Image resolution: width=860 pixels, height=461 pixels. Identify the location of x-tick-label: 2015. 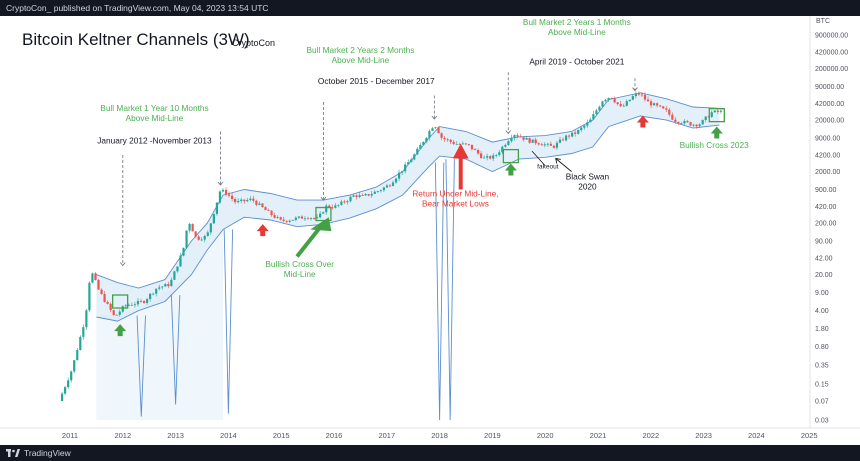
(281, 435).